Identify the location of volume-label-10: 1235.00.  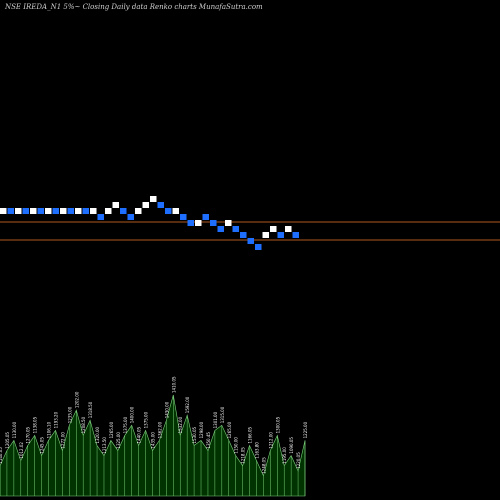
(69, 414).